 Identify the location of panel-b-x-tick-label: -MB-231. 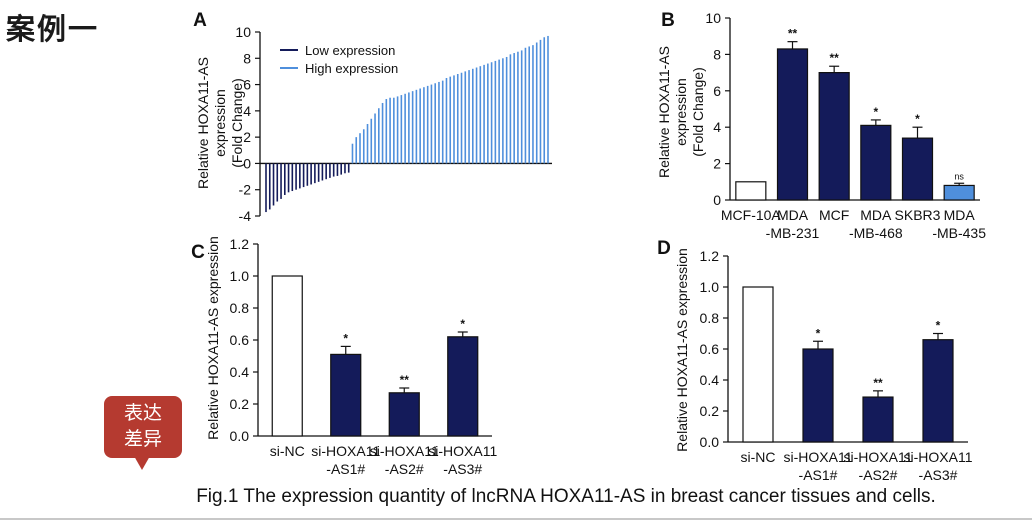
(793, 233).